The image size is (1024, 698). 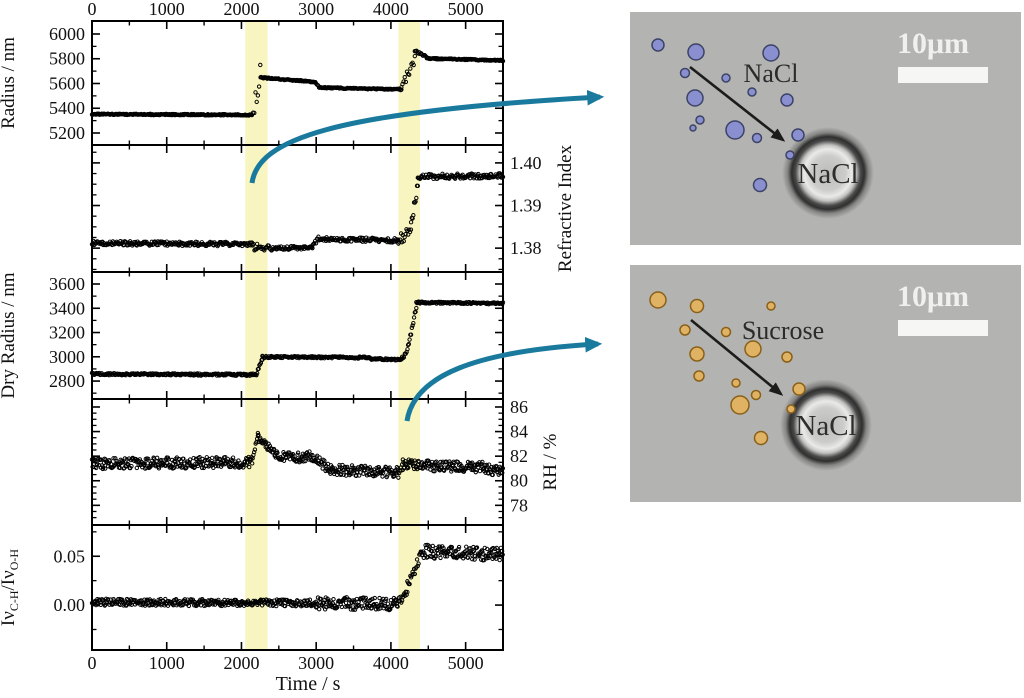 What do you see at coordinates (526, 163) in the screenshot?
I see `y-tick-label: 1.40` at bounding box center [526, 163].